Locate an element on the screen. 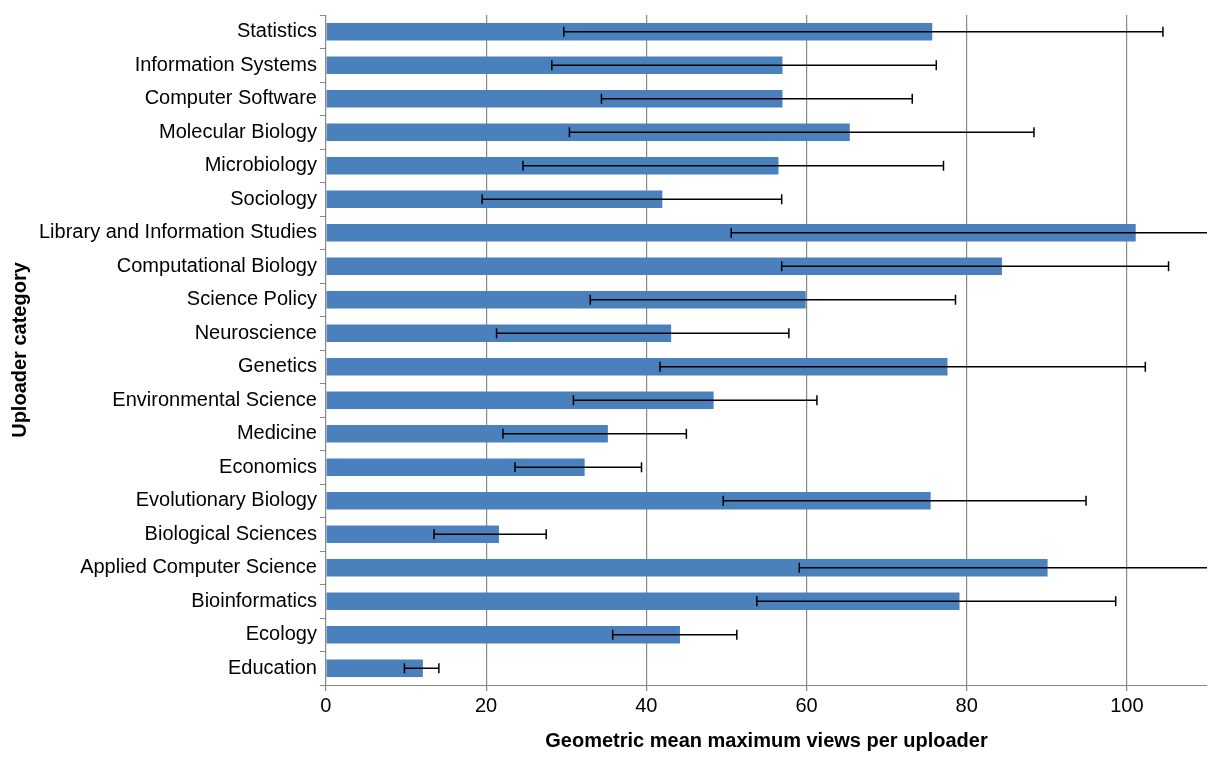  y-tick-label: Library and Information Studies is located at coordinates (177, 231).